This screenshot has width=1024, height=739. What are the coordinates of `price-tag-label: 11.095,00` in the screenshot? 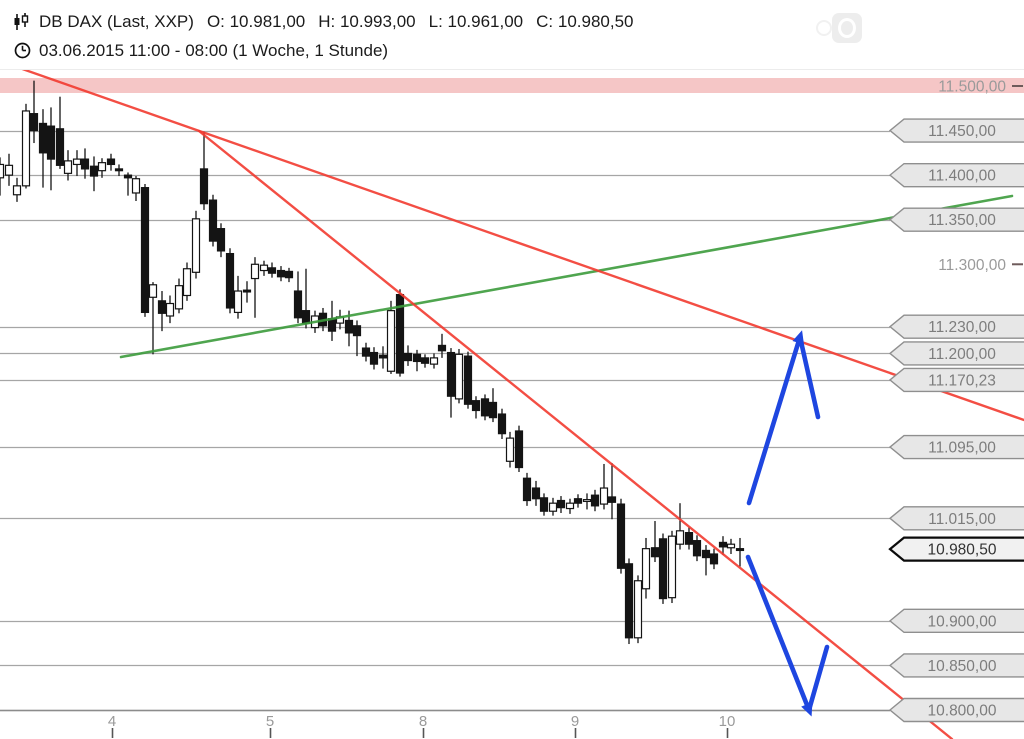 It's located at (962, 448).